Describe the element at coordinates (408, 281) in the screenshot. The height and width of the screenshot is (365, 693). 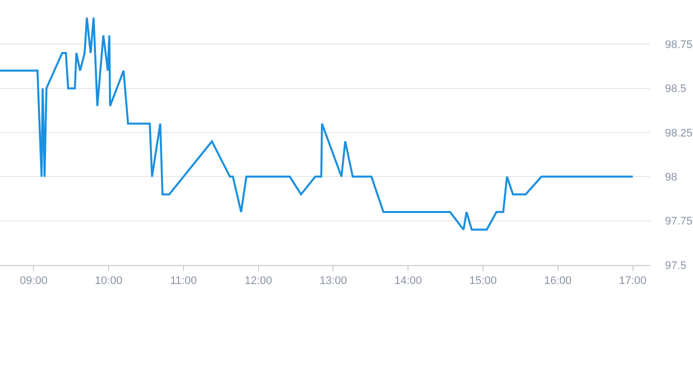
I see `x-tick-label: 14:00` at that location.